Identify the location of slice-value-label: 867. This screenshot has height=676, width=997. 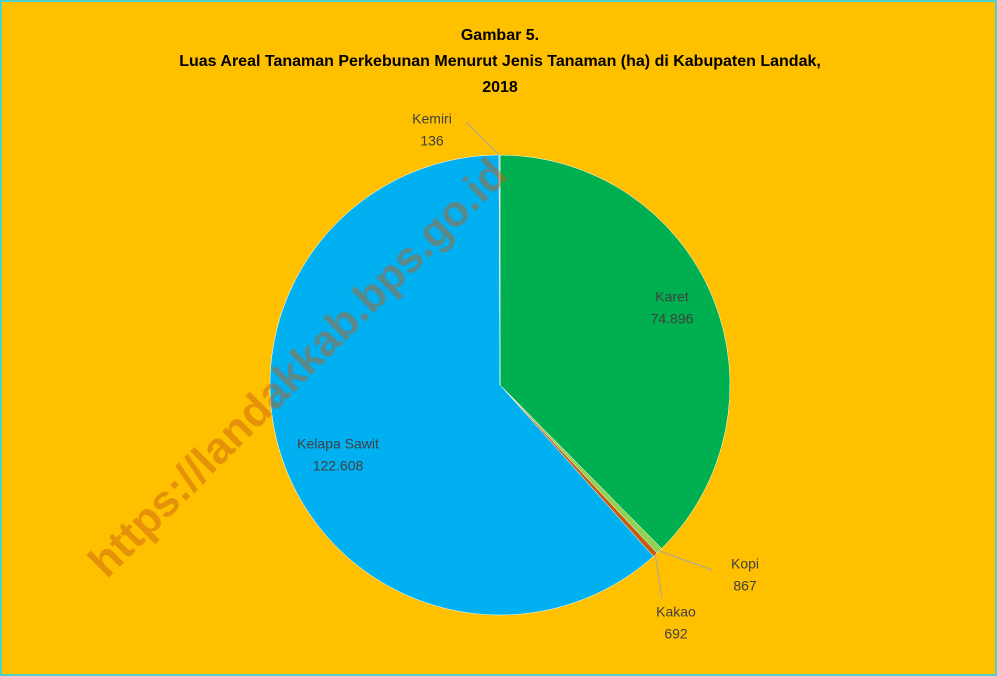
(745, 586).